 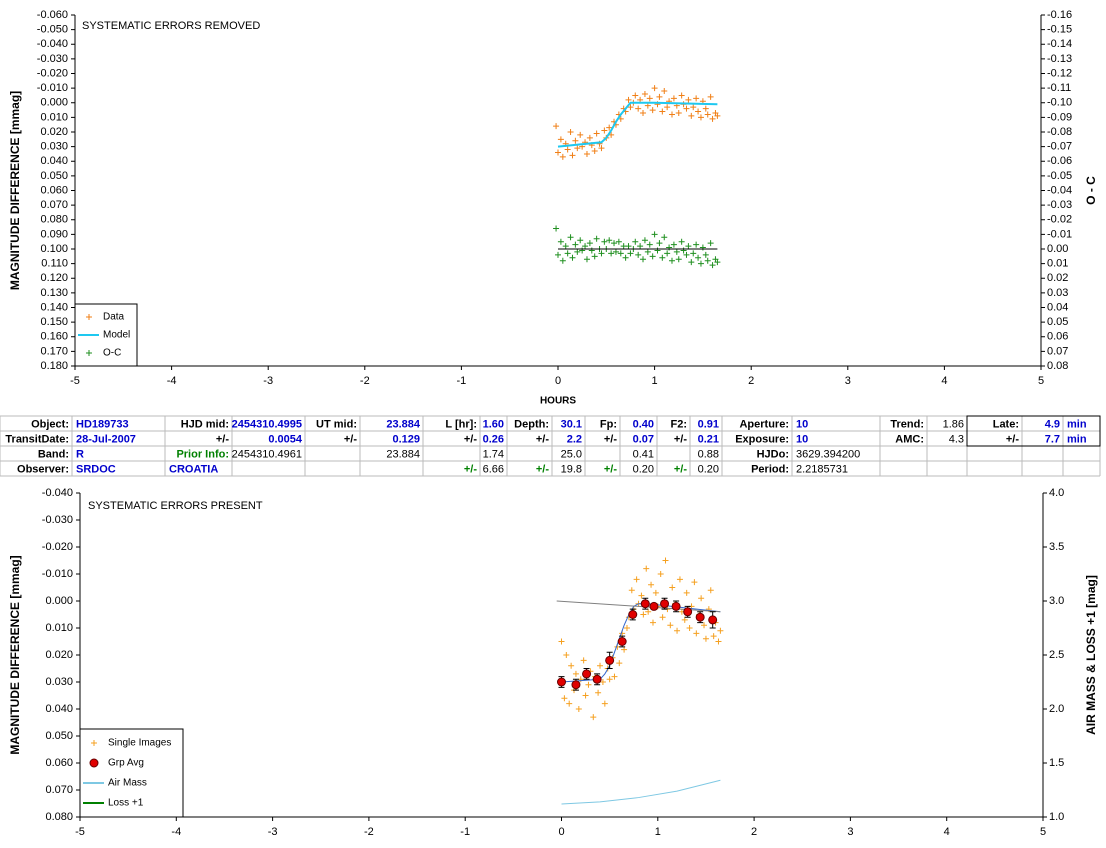 I want to click on y2-tick-label: -0.09, so click(x=1059, y=117).